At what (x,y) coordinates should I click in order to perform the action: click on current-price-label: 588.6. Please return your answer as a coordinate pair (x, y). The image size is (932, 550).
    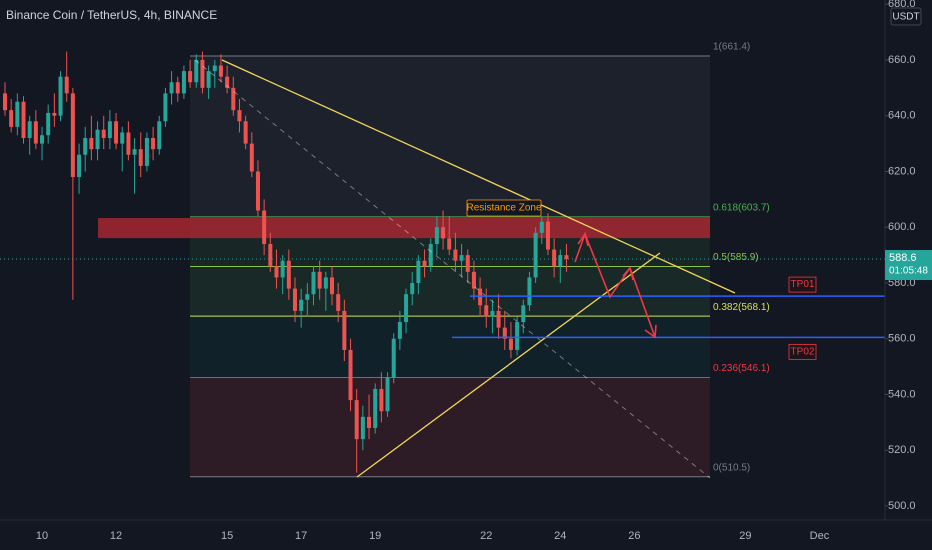
    Looking at the image, I should click on (903, 258).